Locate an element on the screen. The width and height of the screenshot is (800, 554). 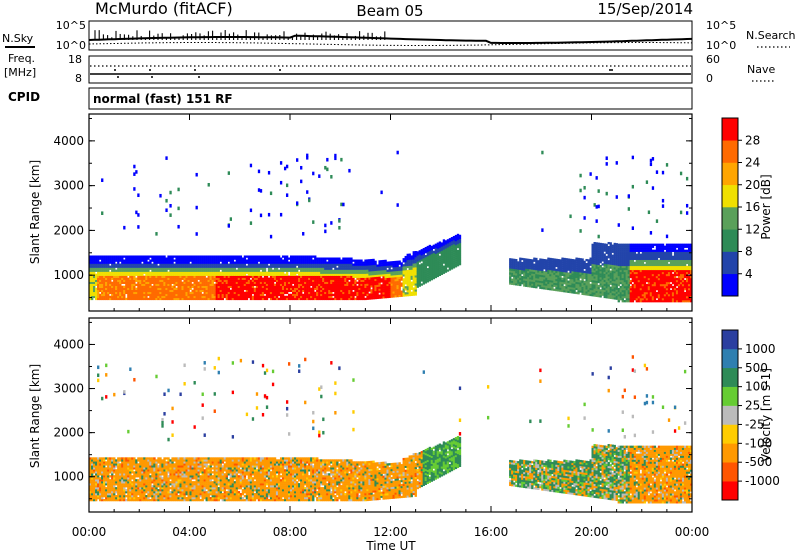
freq-unit-label: [MHz] is located at coordinates (20, 72).